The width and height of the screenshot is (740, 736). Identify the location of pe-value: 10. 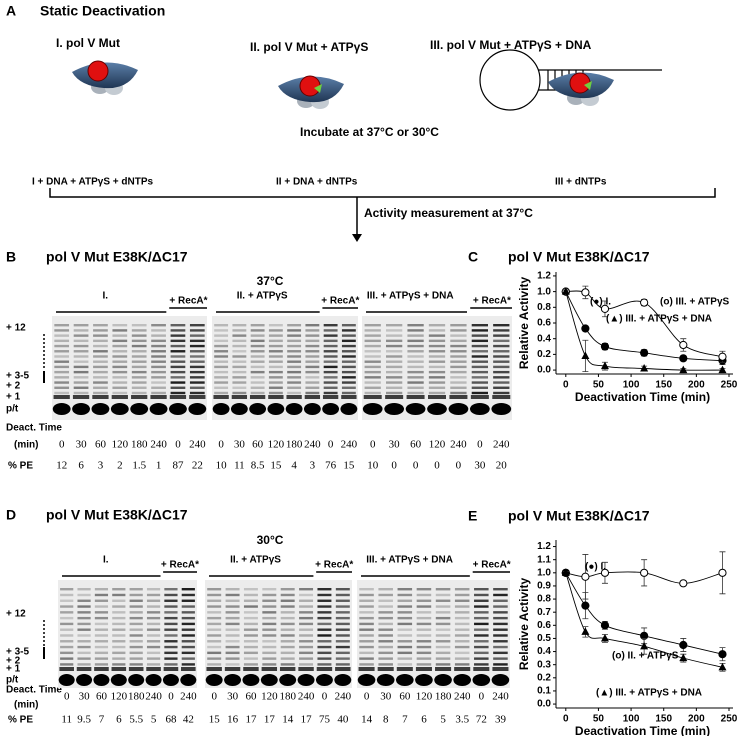
(222, 466).